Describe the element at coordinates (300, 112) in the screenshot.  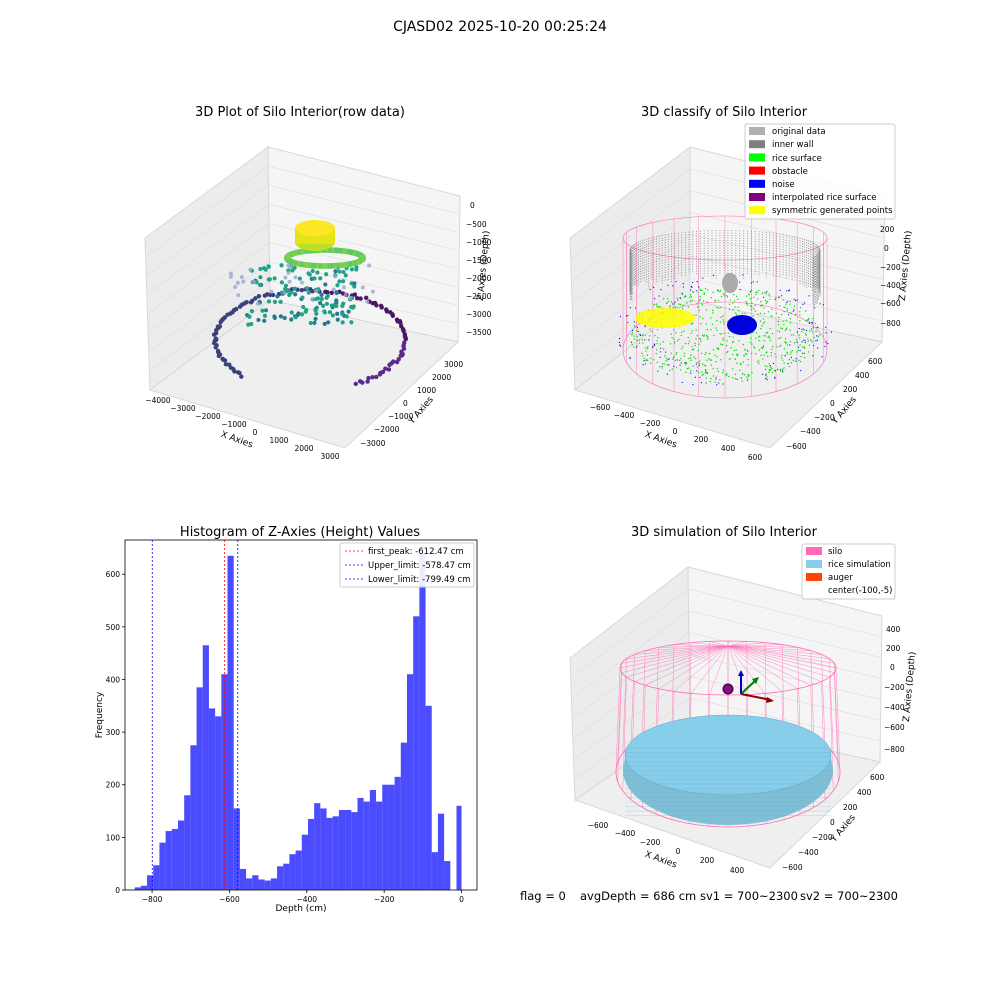
I see `raw-title: 3D Plot of Silo Interior(row data)` at that location.